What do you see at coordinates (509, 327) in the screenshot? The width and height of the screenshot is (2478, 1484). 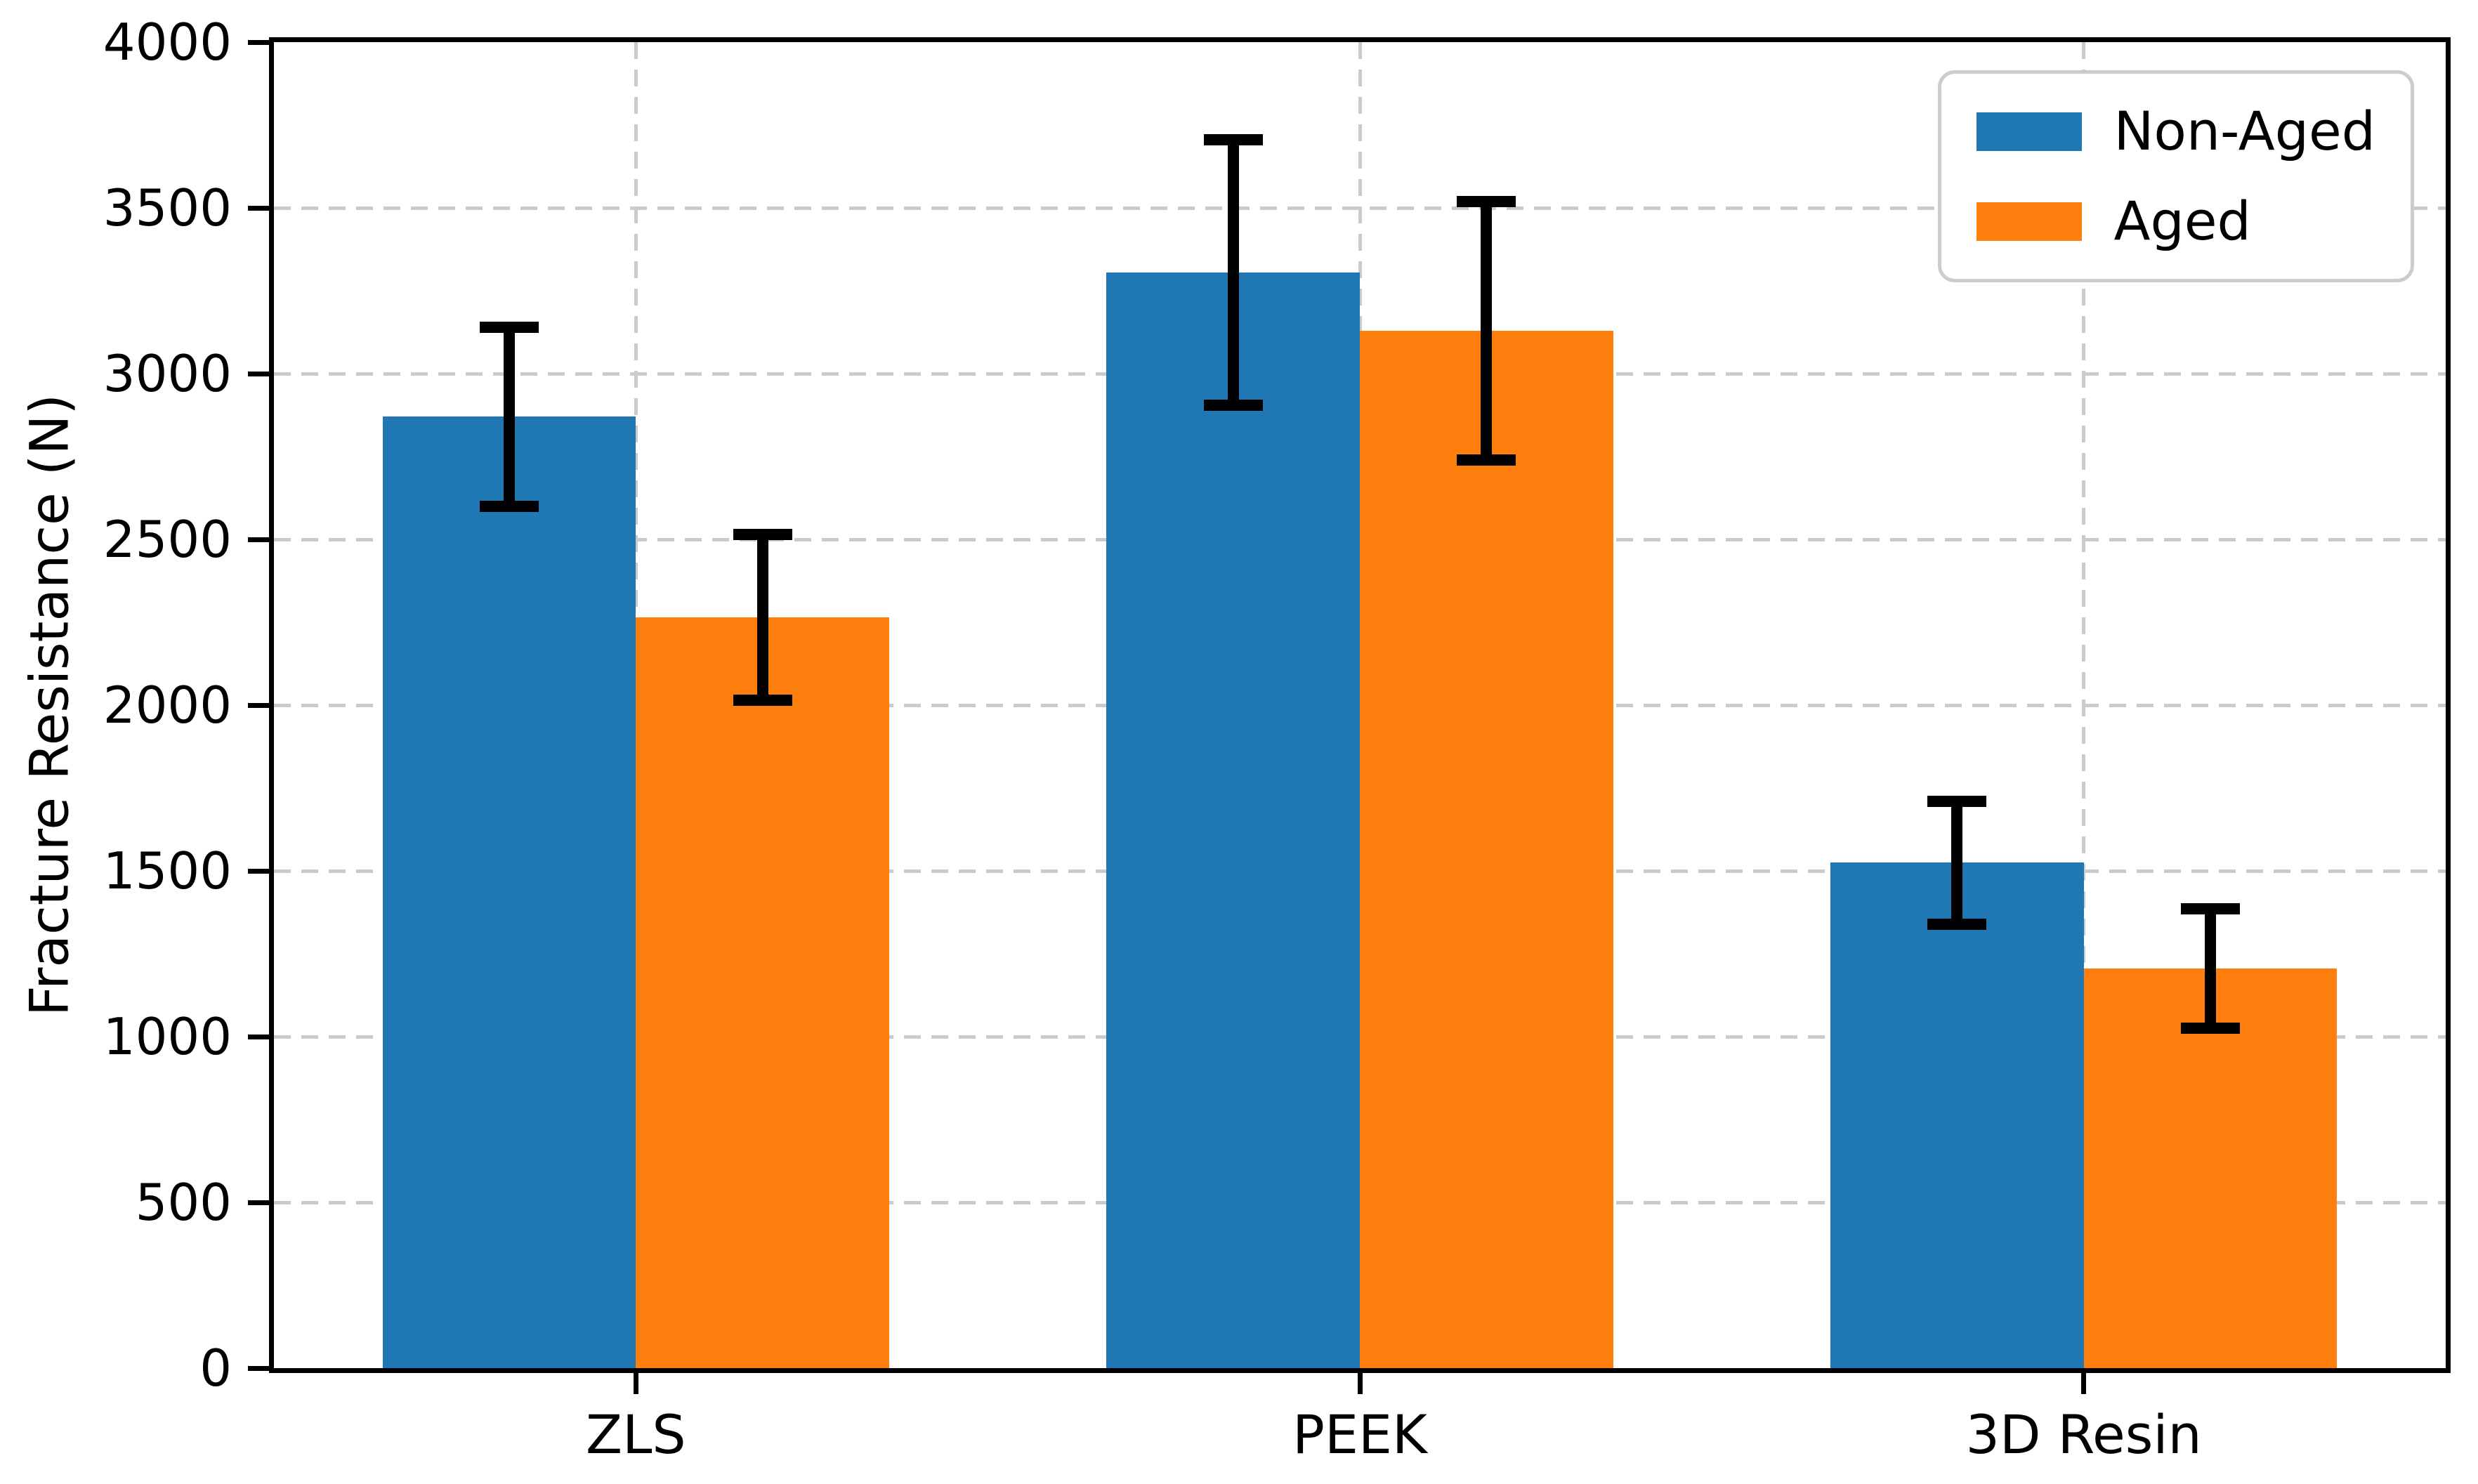 I see `errorbar-non-aged-zls-cap-top` at bounding box center [509, 327].